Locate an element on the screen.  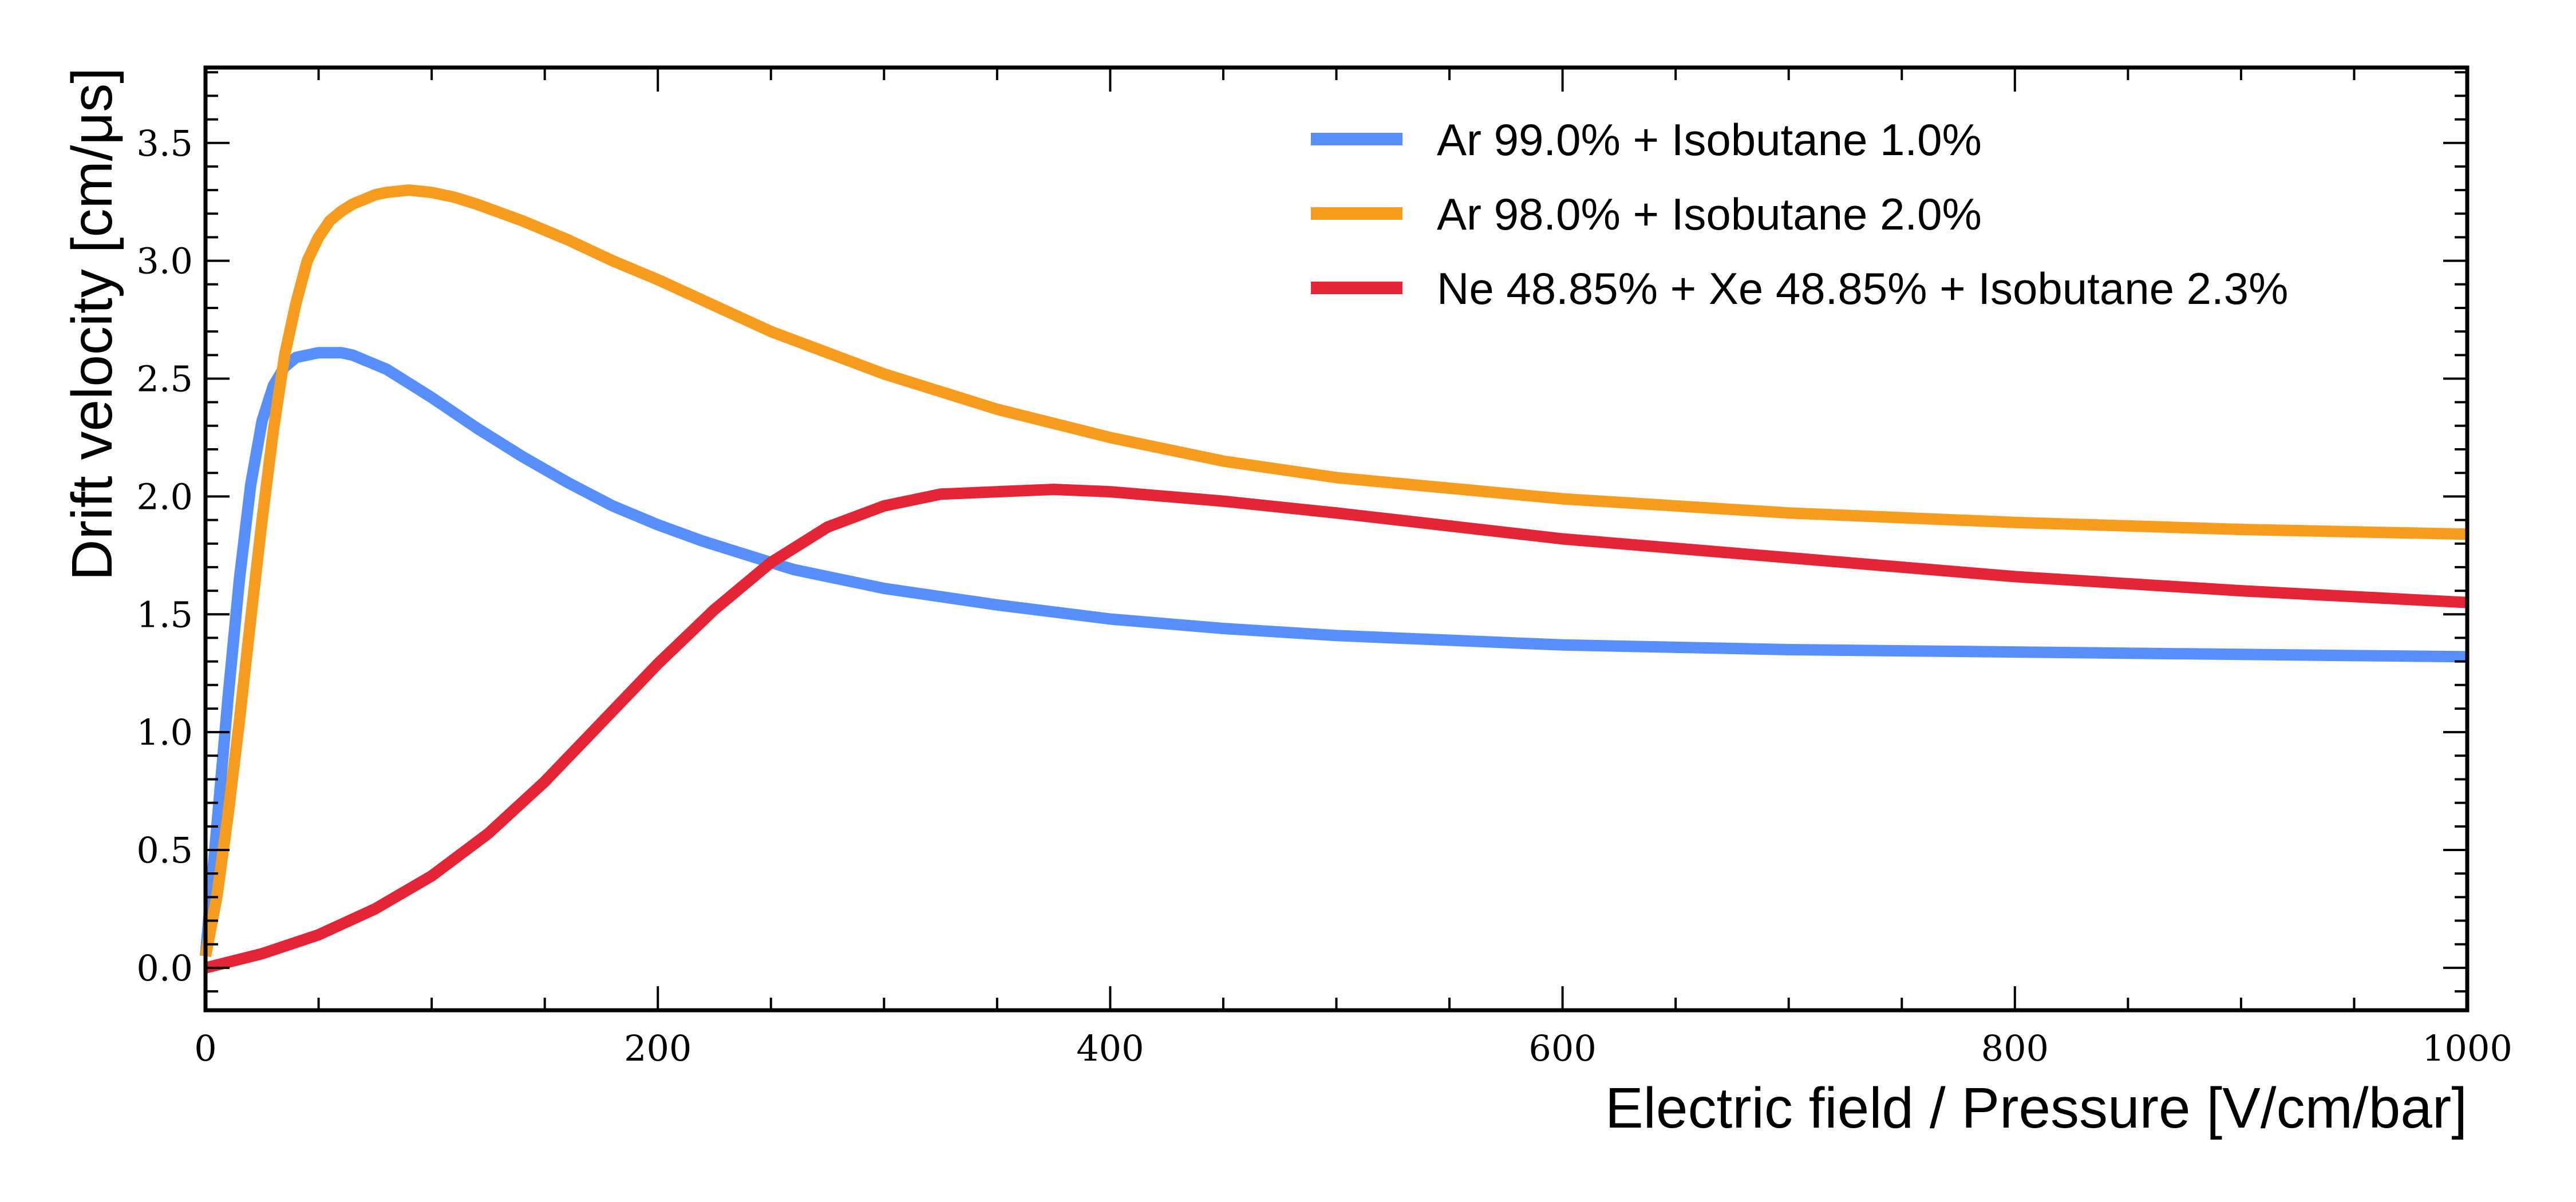
legend-label-3: Ne 48.85% + Xe 48.85% + Isobutane 2.3% is located at coordinates (1862, 289).